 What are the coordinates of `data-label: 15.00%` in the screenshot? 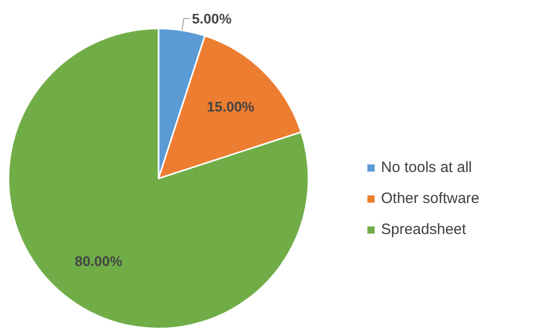 It's located at (230, 106).